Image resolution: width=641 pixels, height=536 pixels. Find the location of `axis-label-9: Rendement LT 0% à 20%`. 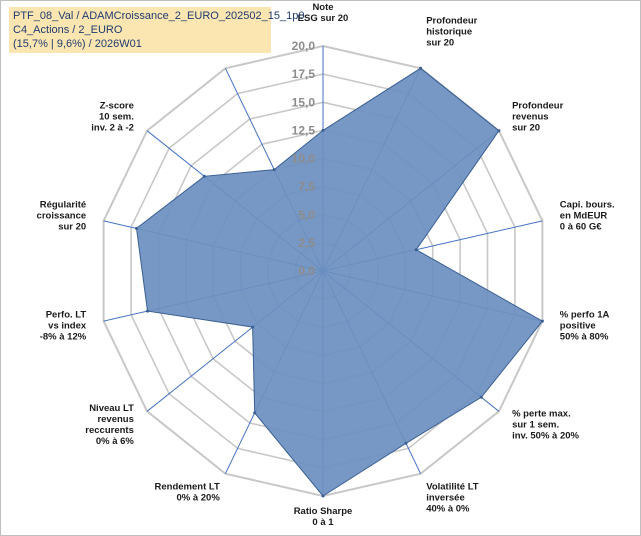

axis-label-9: Rendement LT 0% à 20% is located at coordinates (188, 493).